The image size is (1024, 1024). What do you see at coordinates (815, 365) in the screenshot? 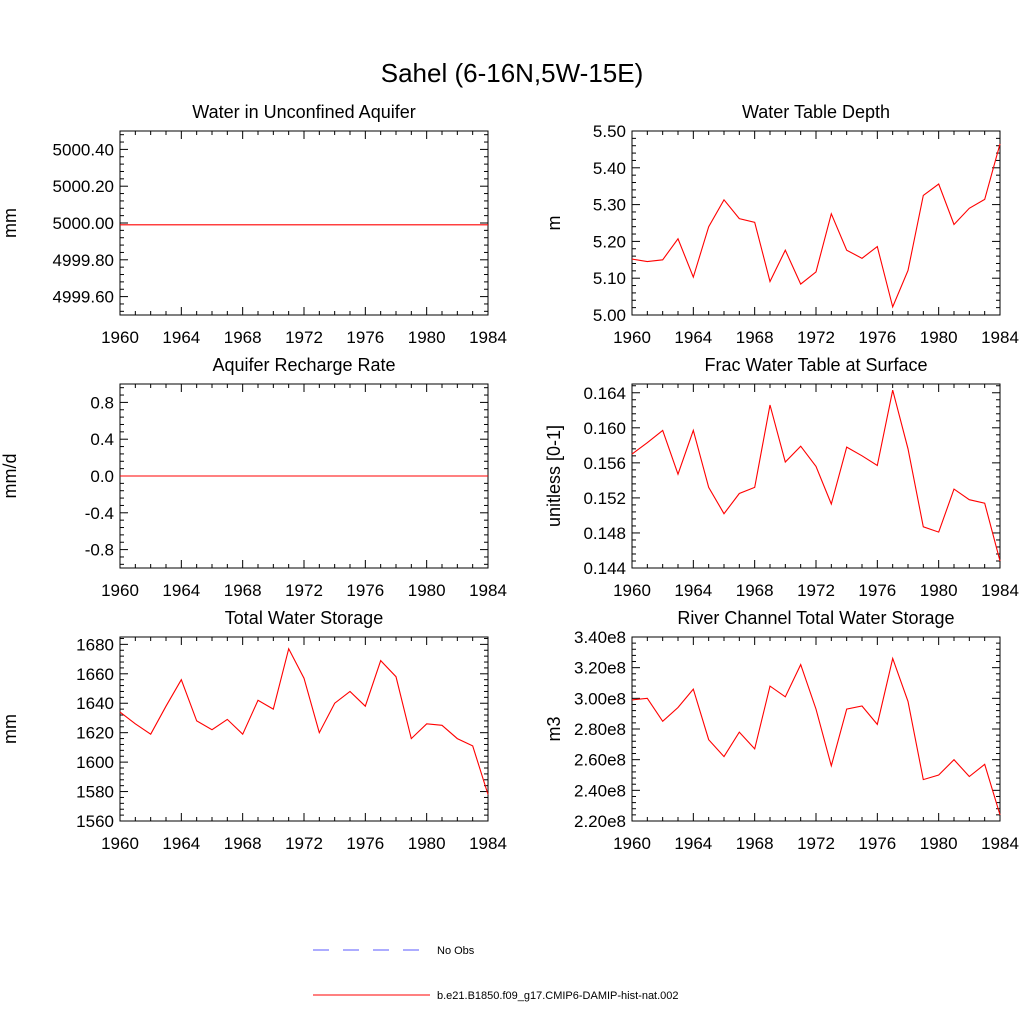
I see `panel-title: Frac Water Table at Surface` at bounding box center [815, 365].